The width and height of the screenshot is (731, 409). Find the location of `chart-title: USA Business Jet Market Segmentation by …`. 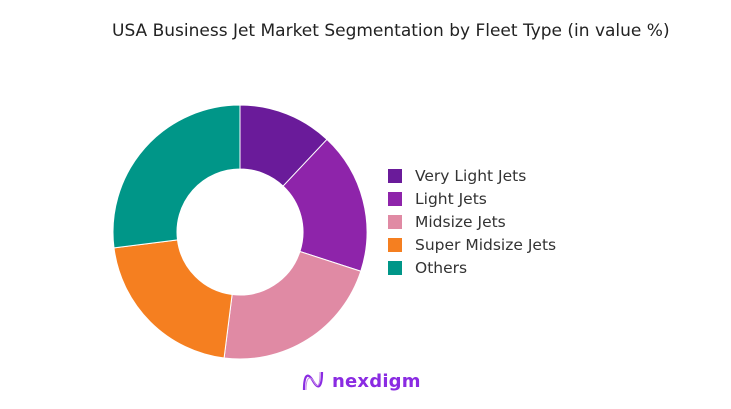

chart-title: USA Business Jet Market Segmentation by … is located at coordinates (391, 31).